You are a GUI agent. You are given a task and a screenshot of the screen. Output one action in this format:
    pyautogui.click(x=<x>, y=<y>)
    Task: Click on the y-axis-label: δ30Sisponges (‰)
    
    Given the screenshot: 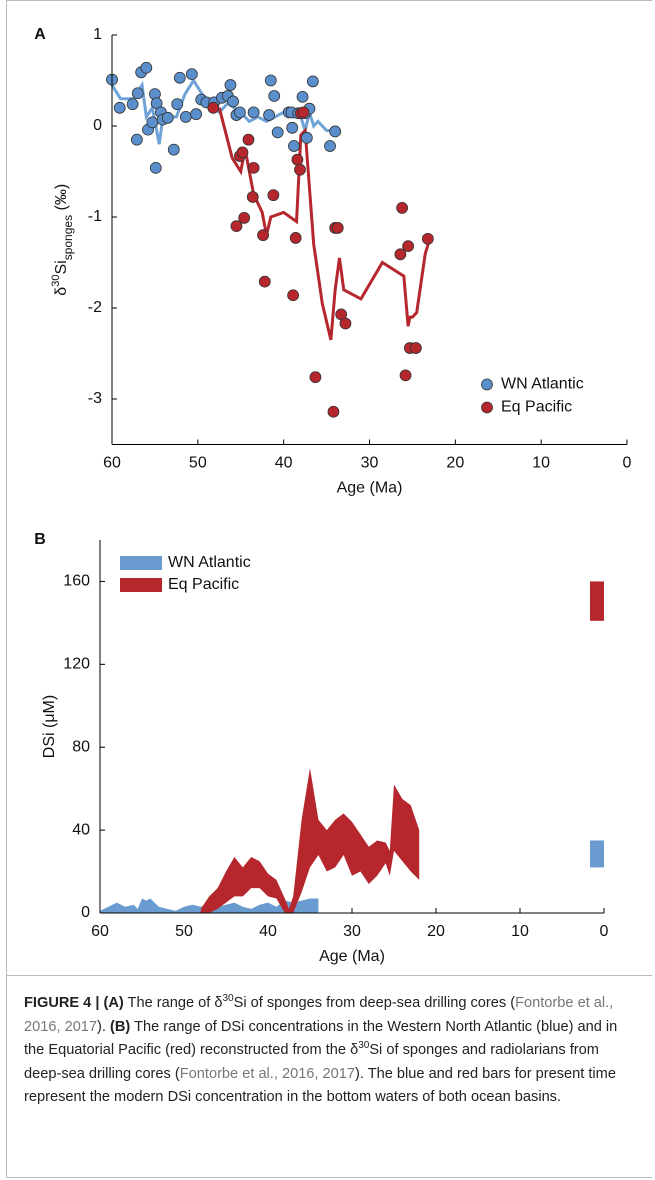 What is the action you would take?
    pyautogui.click(x=62, y=240)
    